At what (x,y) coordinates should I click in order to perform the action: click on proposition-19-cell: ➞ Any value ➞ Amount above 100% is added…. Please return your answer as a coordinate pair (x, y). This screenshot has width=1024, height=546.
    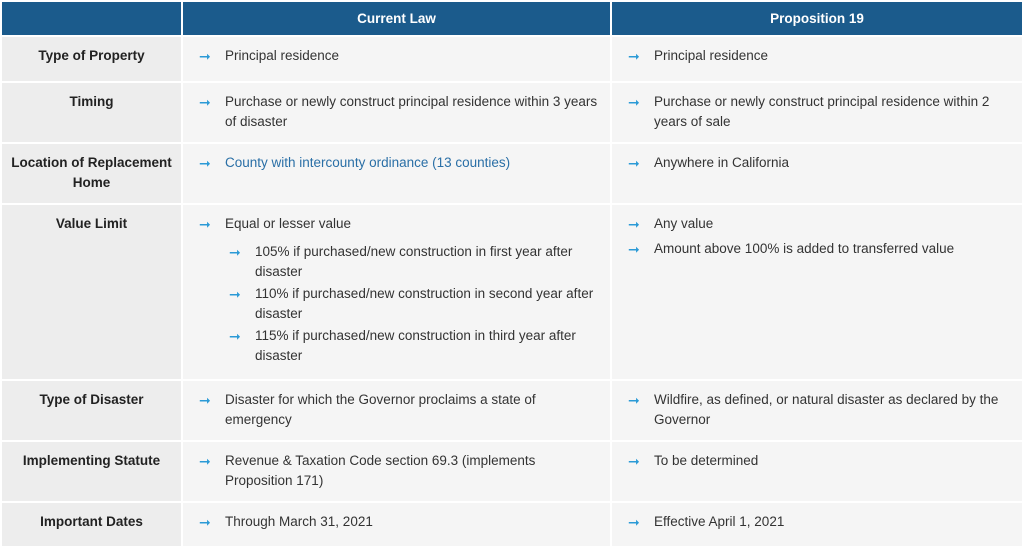
    Looking at the image, I should click on (816, 291).